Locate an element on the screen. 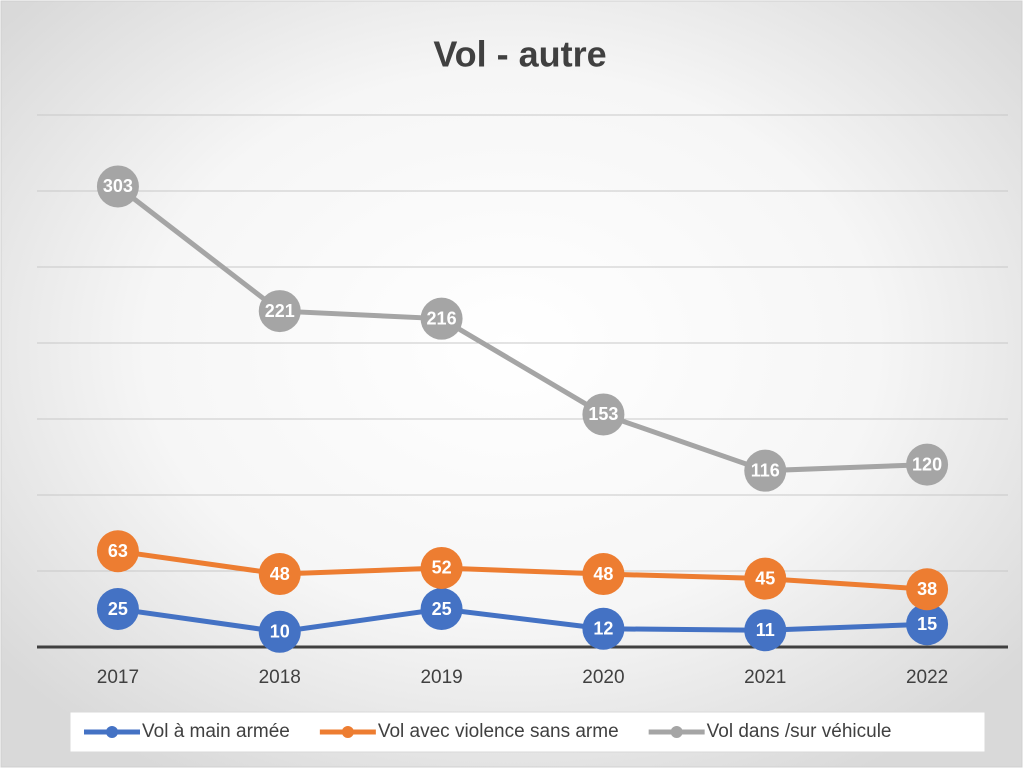 Image resolution: width=1024 pixels, height=774 pixels. data-label: 52 is located at coordinates (442, 568).